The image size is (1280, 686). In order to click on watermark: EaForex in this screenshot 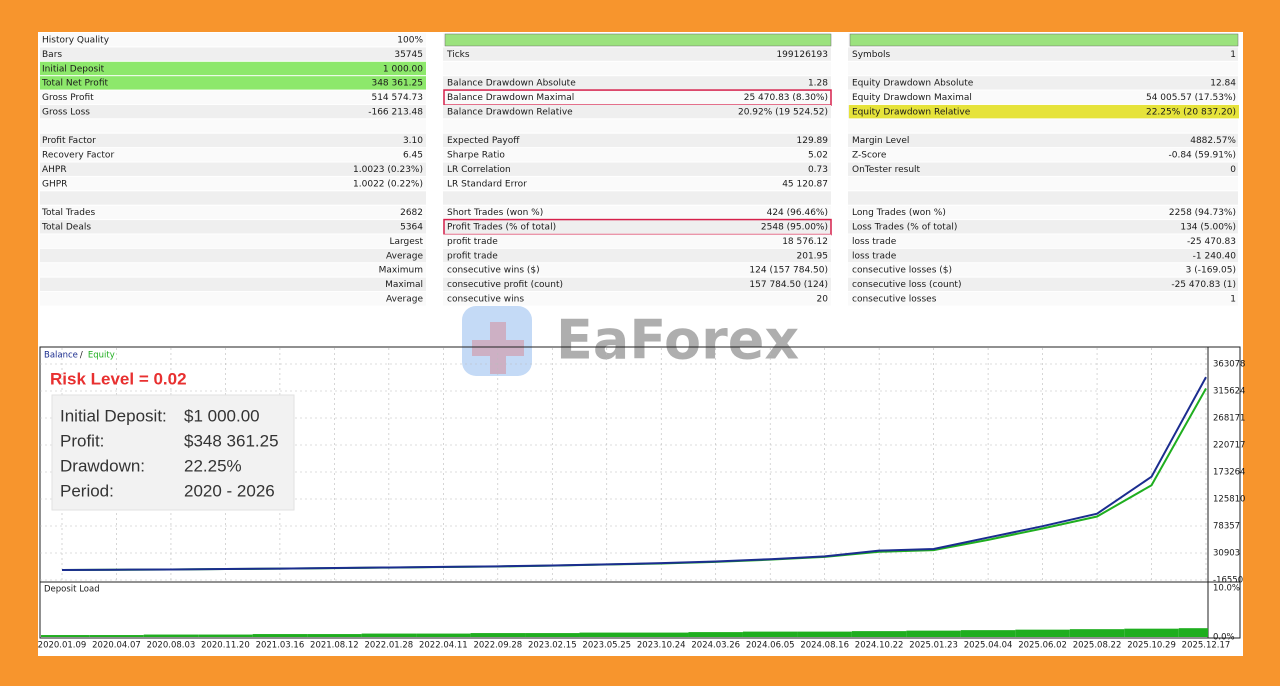, I will do `click(677, 340)`.